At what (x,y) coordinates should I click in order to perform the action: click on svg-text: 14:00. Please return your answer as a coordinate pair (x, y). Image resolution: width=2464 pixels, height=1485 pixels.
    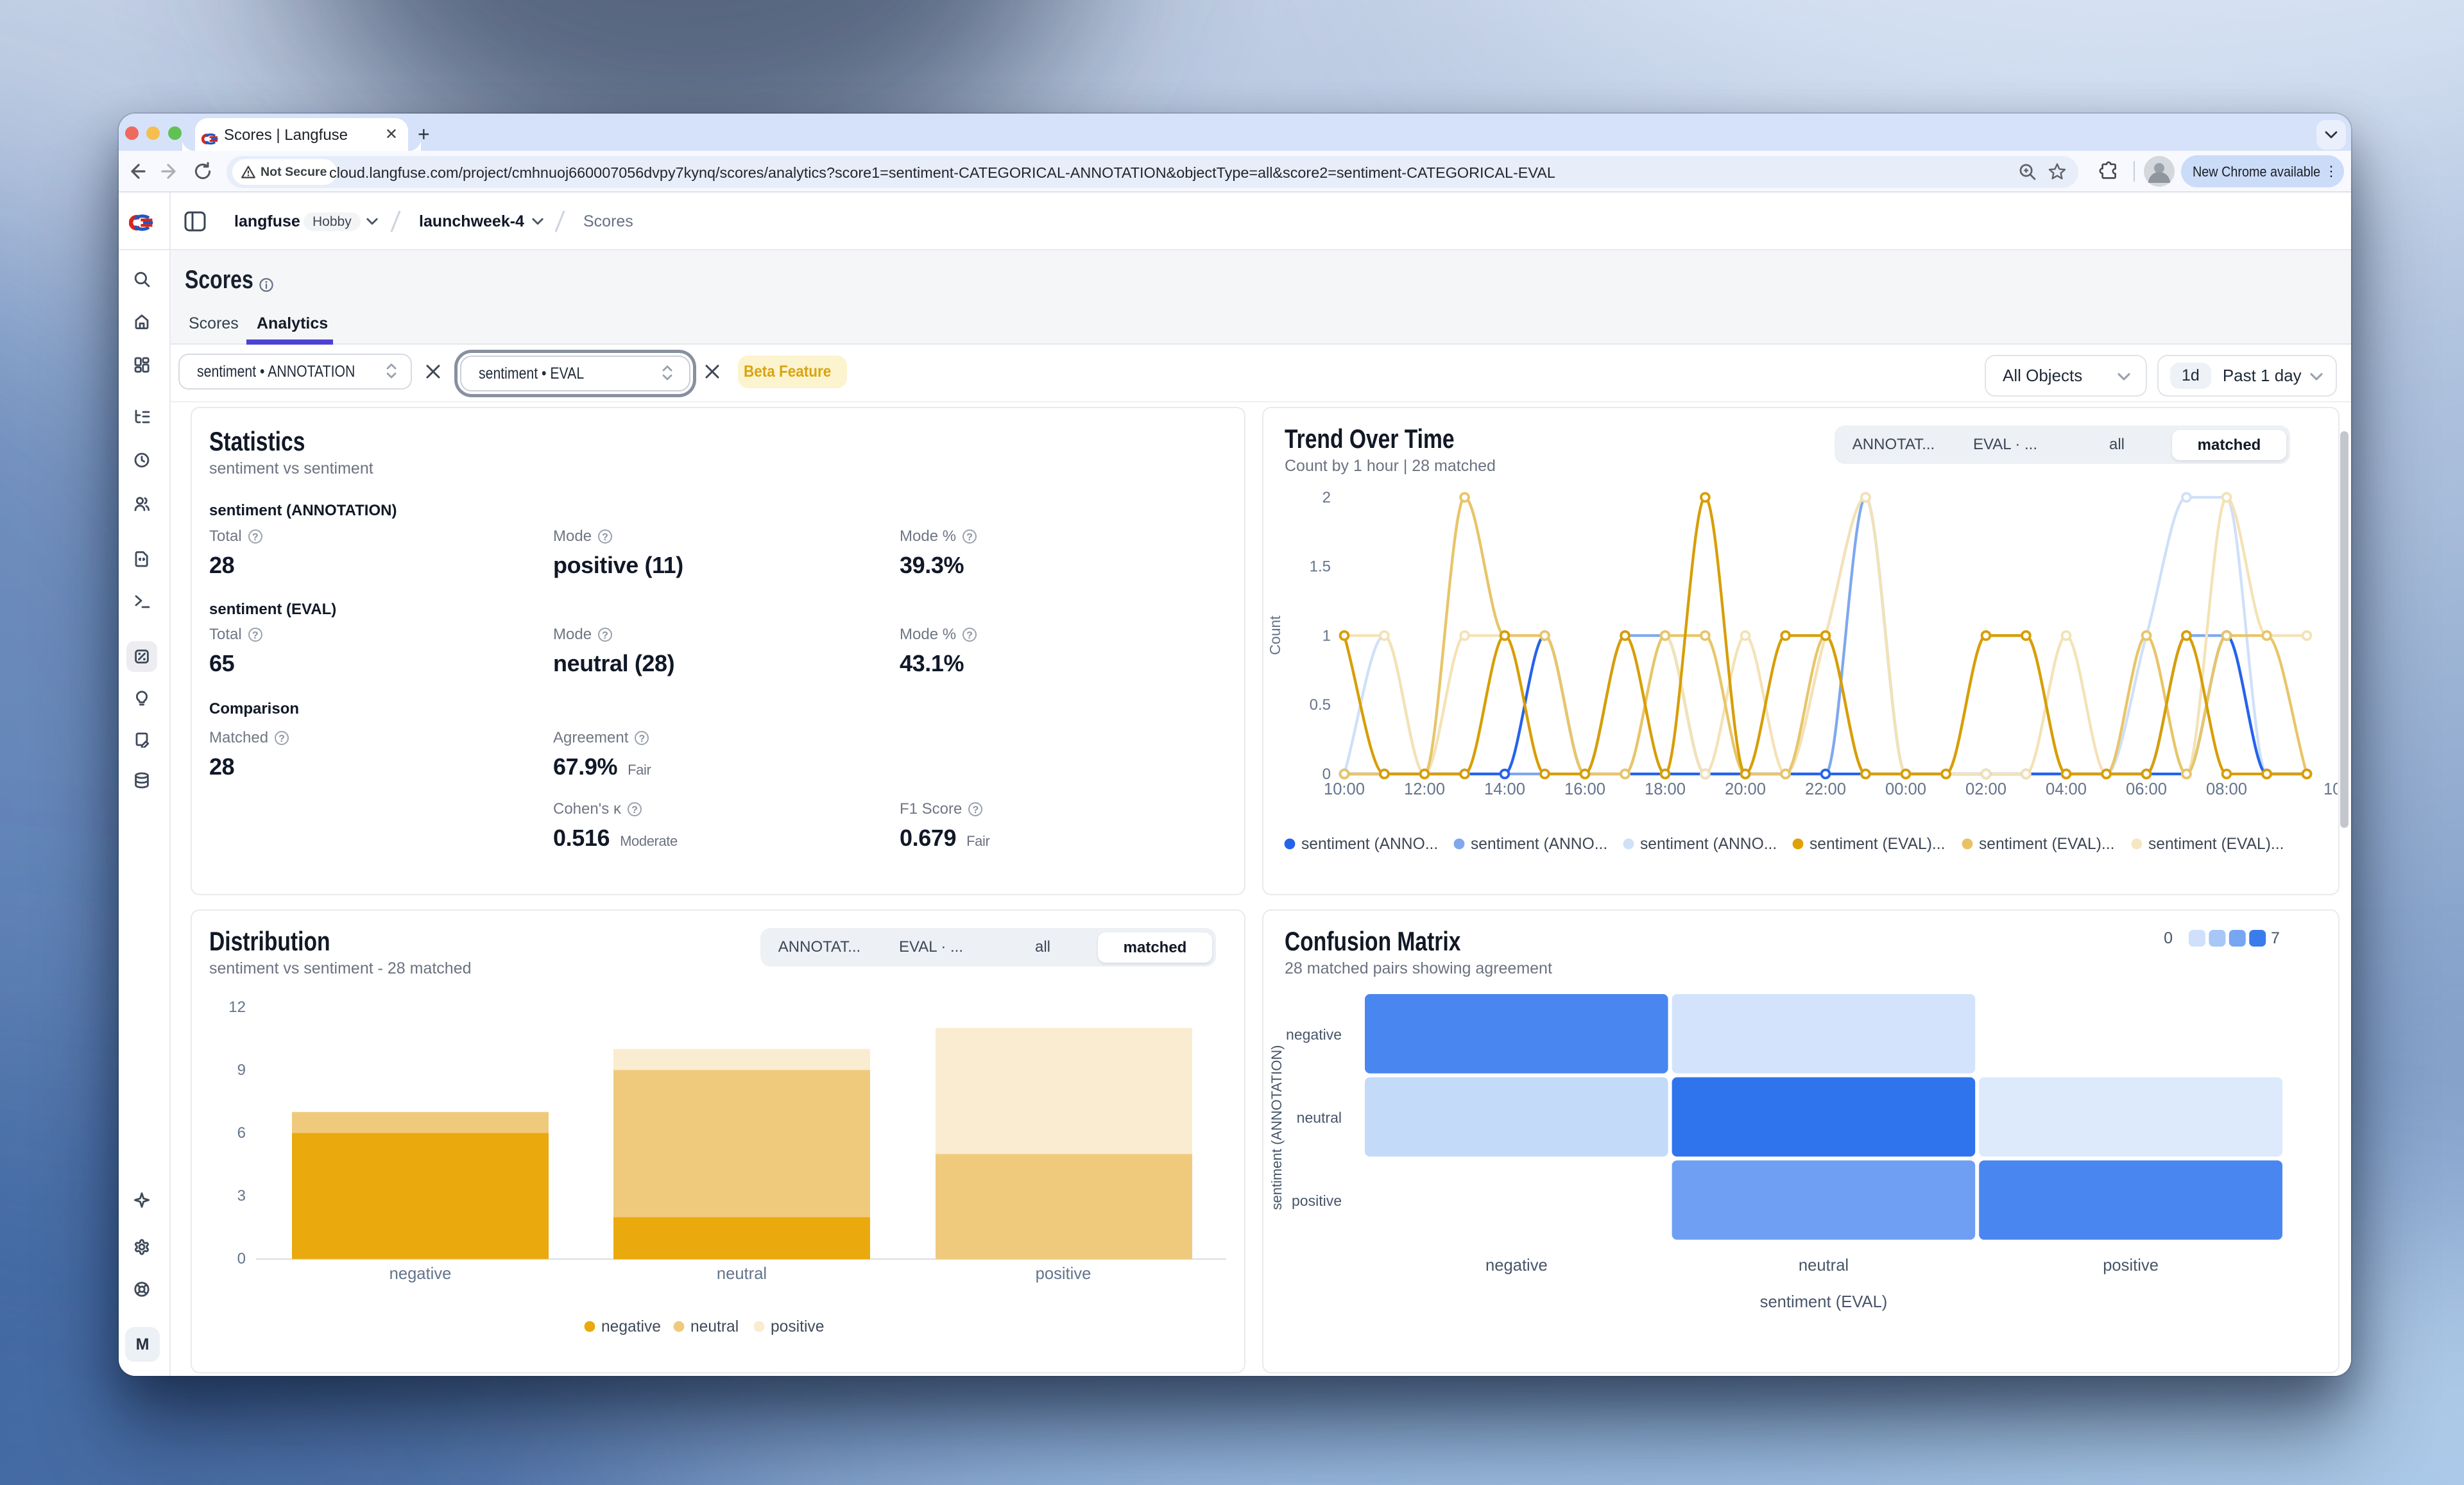
    Looking at the image, I should click on (1504, 789).